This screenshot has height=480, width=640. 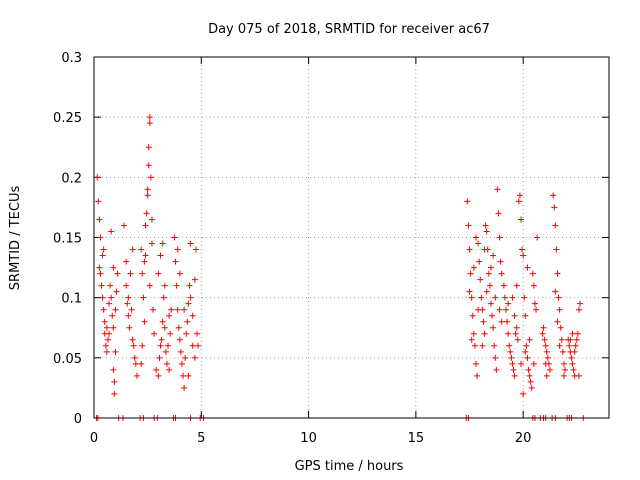 What do you see at coordinates (71, 178) in the screenshot?
I see `y-tick-label: 0.2` at bounding box center [71, 178].